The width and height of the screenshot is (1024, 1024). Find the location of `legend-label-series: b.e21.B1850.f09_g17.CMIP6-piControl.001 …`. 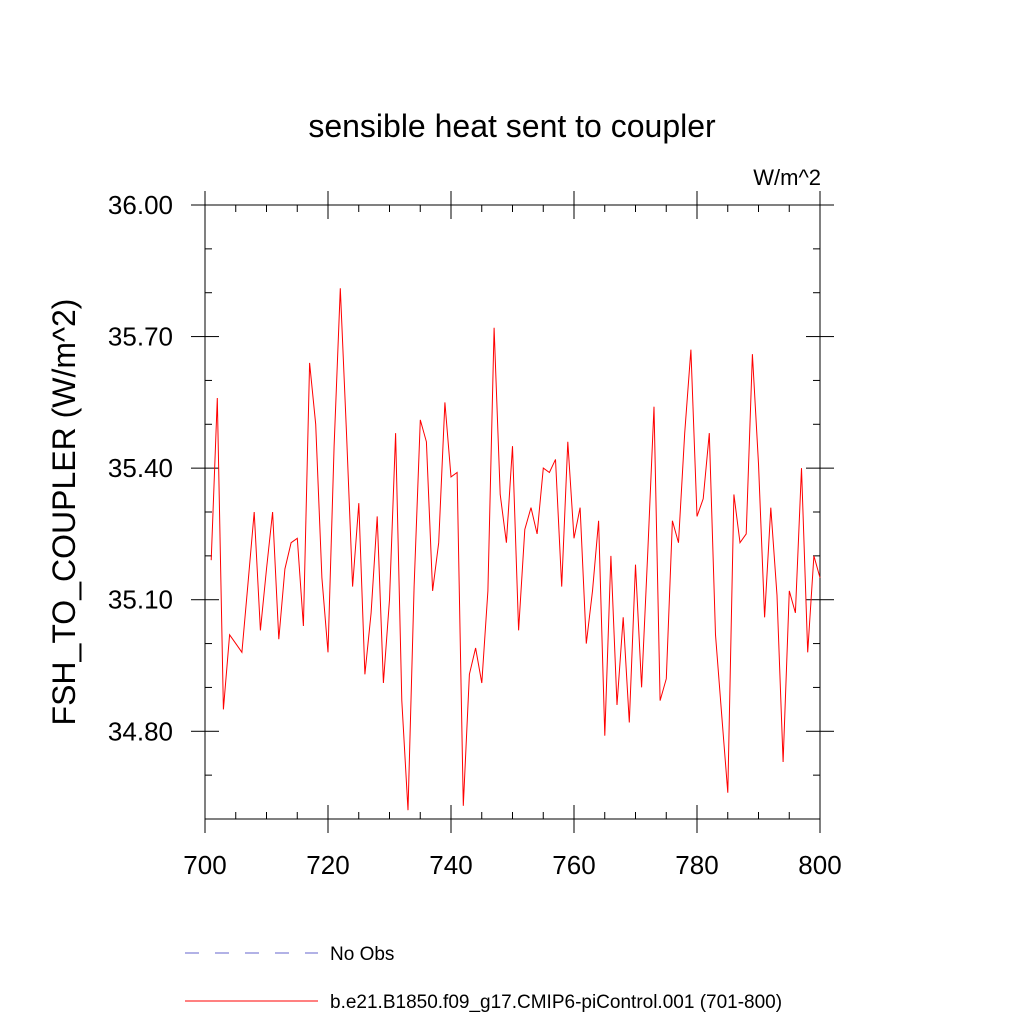

legend-label-series: b.e21.B1850.f09_g17.CMIP6-piControl.001 … is located at coordinates (556, 1002).